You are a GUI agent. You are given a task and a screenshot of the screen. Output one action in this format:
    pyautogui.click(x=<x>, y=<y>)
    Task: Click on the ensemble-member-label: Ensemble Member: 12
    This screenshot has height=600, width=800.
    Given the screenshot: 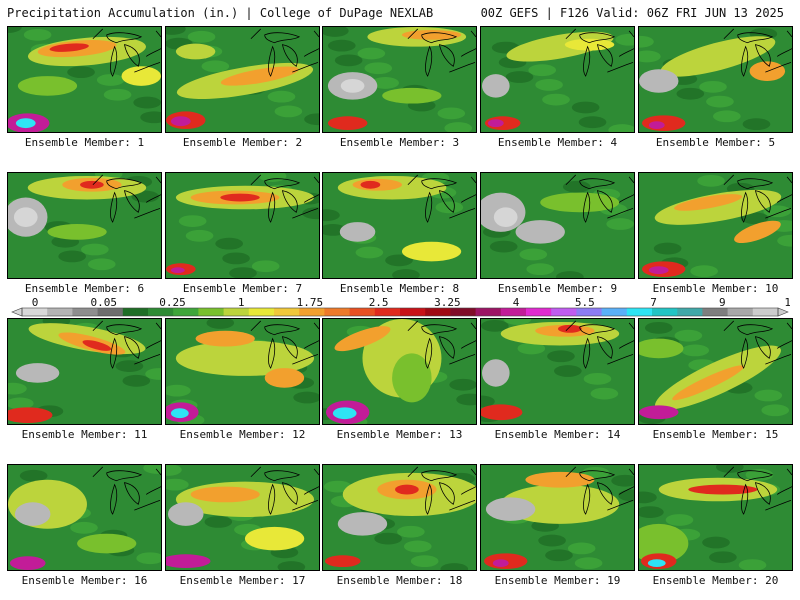 What is the action you would take?
    pyautogui.click(x=242, y=434)
    